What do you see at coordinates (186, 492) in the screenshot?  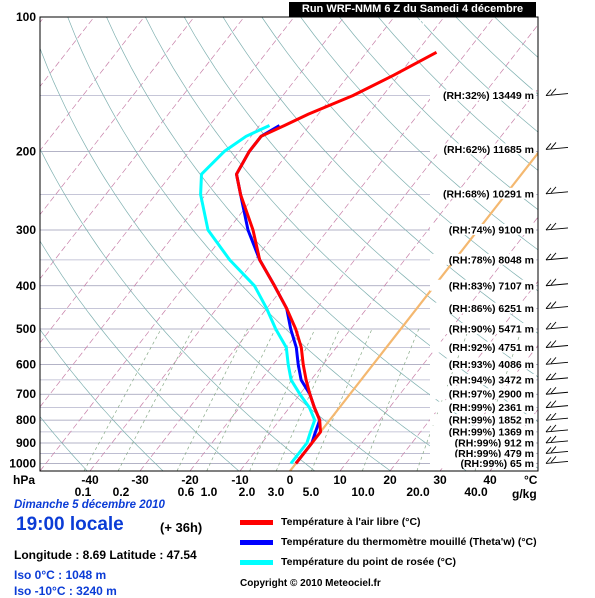 I see `mixing-ratio-label: 0.6` at bounding box center [186, 492].